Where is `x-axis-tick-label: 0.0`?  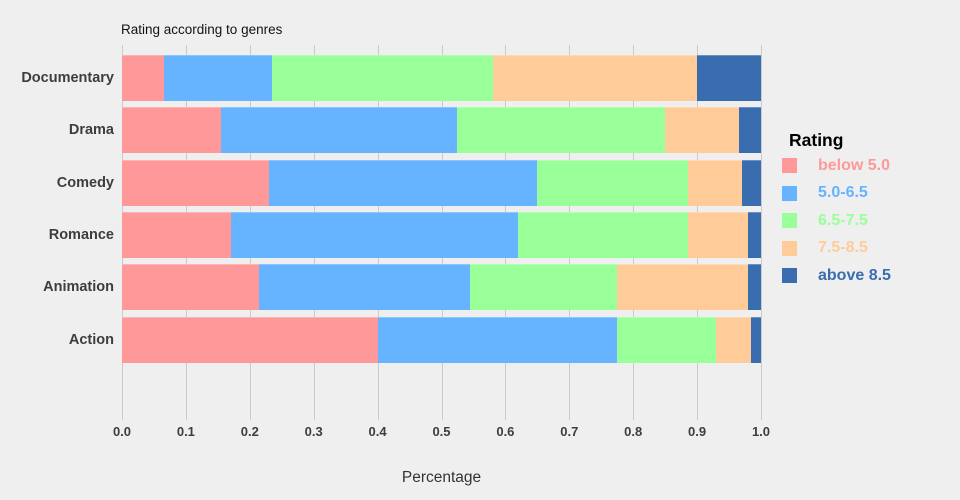 x-axis-tick-label: 0.0 is located at coordinates (122, 431).